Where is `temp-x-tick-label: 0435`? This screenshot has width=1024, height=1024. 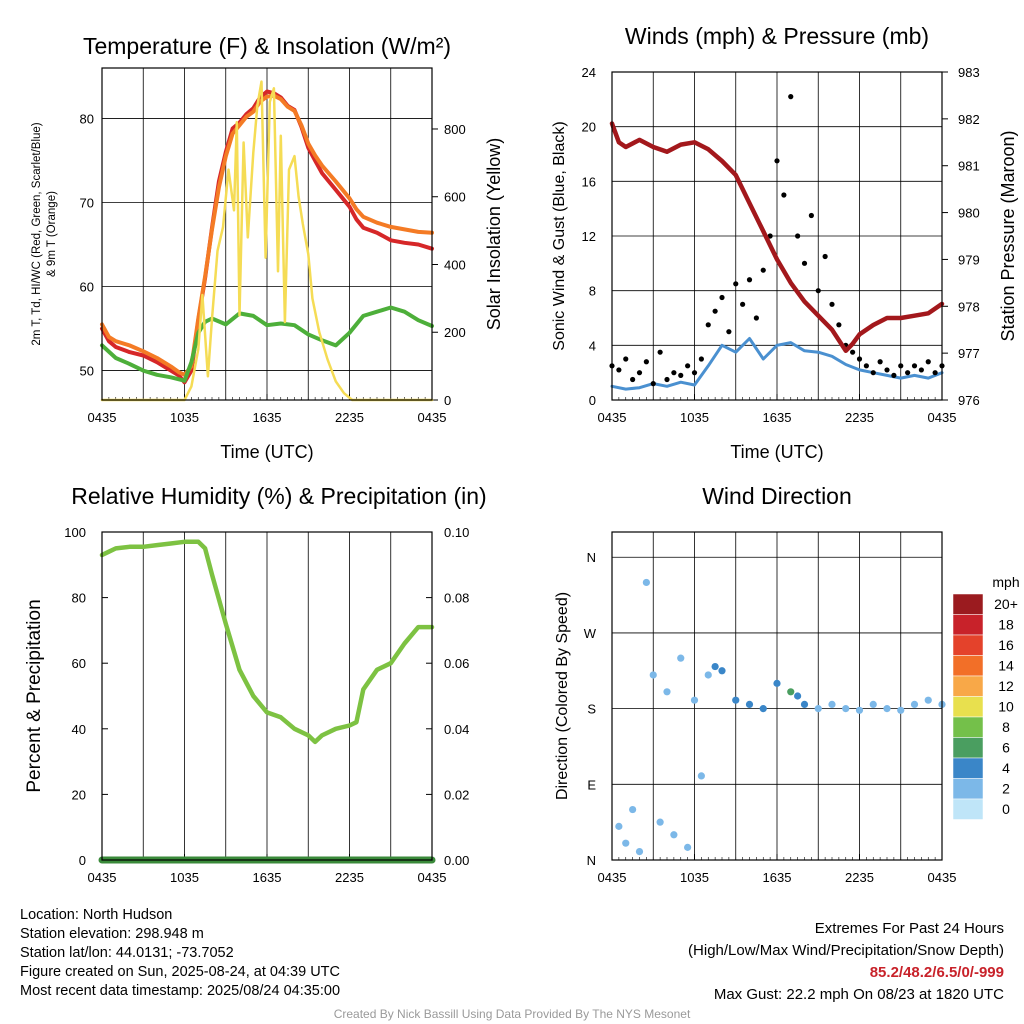 temp-x-tick-label: 0435 is located at coordinates (102, 417).